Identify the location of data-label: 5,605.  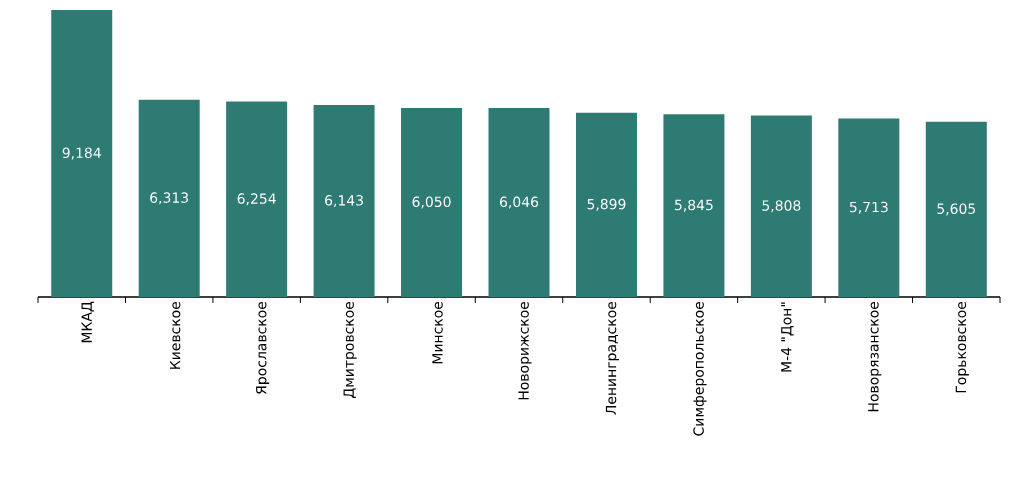
(956, 209).